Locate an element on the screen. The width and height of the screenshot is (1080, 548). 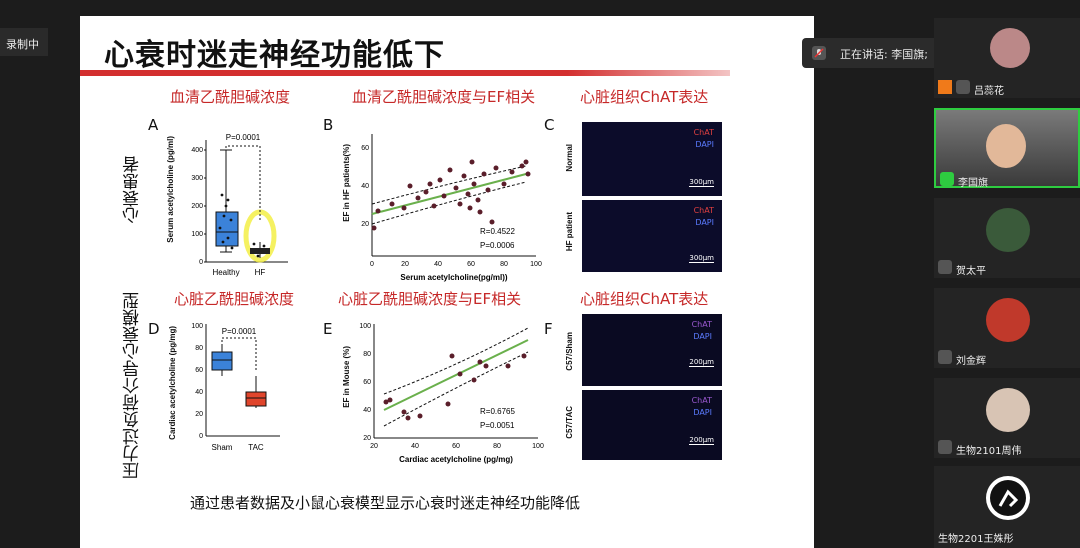
panel-a-ylabel: Serum acetylcholine (pg/ml) is located at coordinates (170, 189).